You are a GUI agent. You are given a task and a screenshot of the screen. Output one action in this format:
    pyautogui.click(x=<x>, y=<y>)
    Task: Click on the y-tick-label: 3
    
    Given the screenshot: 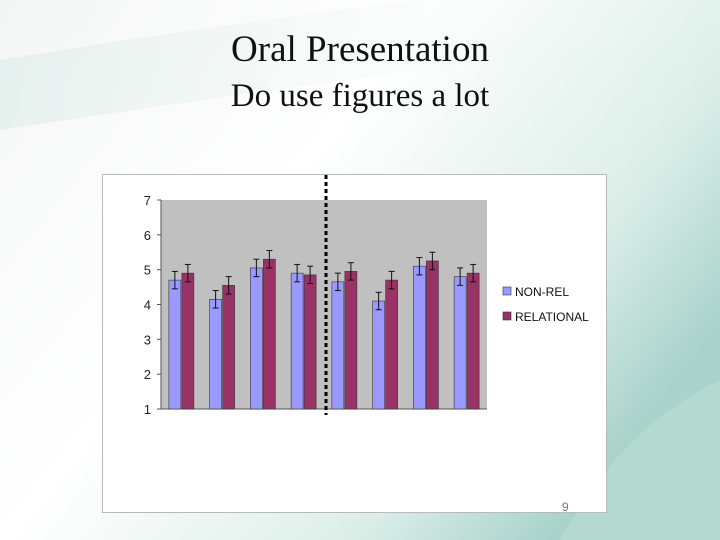 What is the action you would take?
    pyautogui.click(x=147, y=339)
    